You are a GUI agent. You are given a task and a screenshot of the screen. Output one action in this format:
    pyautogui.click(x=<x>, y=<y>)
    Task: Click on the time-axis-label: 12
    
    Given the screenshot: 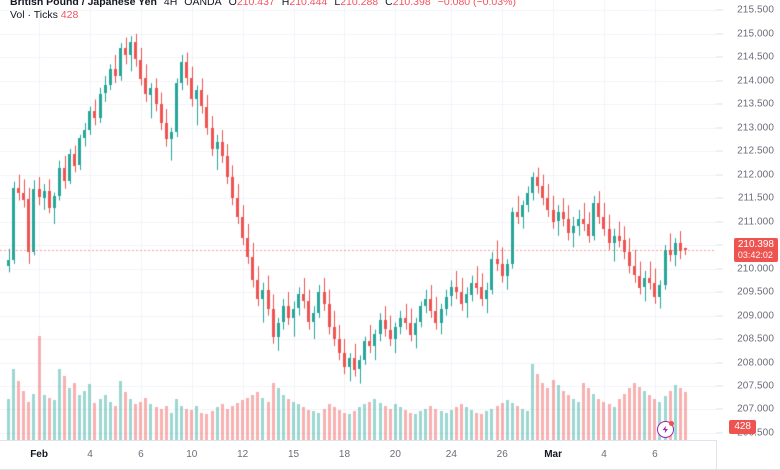 What is the action you would take?
    pyautogui.click(x=243, y=454)
    